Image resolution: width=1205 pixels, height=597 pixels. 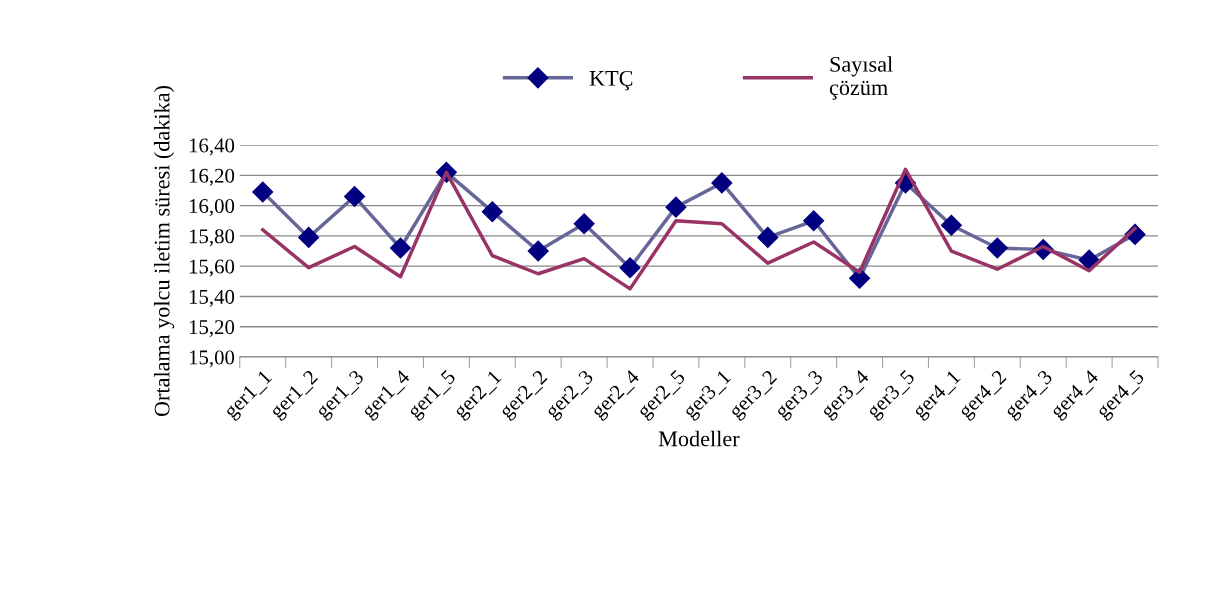 I want to click on y-tick-label: 16,40, so click(x=212, y=147).